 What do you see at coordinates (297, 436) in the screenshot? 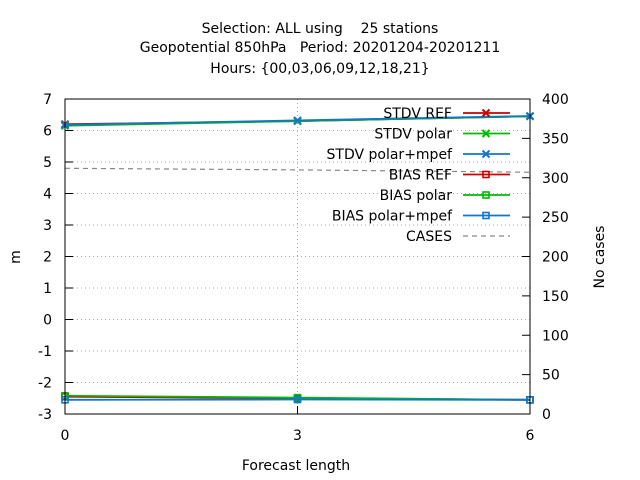
I see `x-tick-label: 3` at bounding box center [297, 436].